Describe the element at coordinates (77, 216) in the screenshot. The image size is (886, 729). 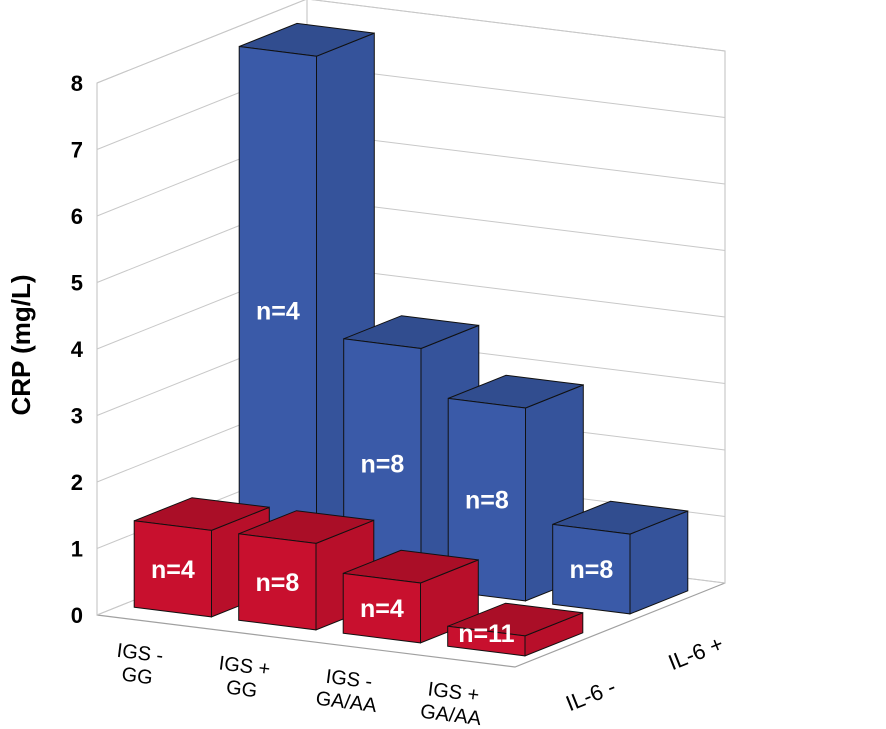
I see `y-tick-label: 6` at that location.